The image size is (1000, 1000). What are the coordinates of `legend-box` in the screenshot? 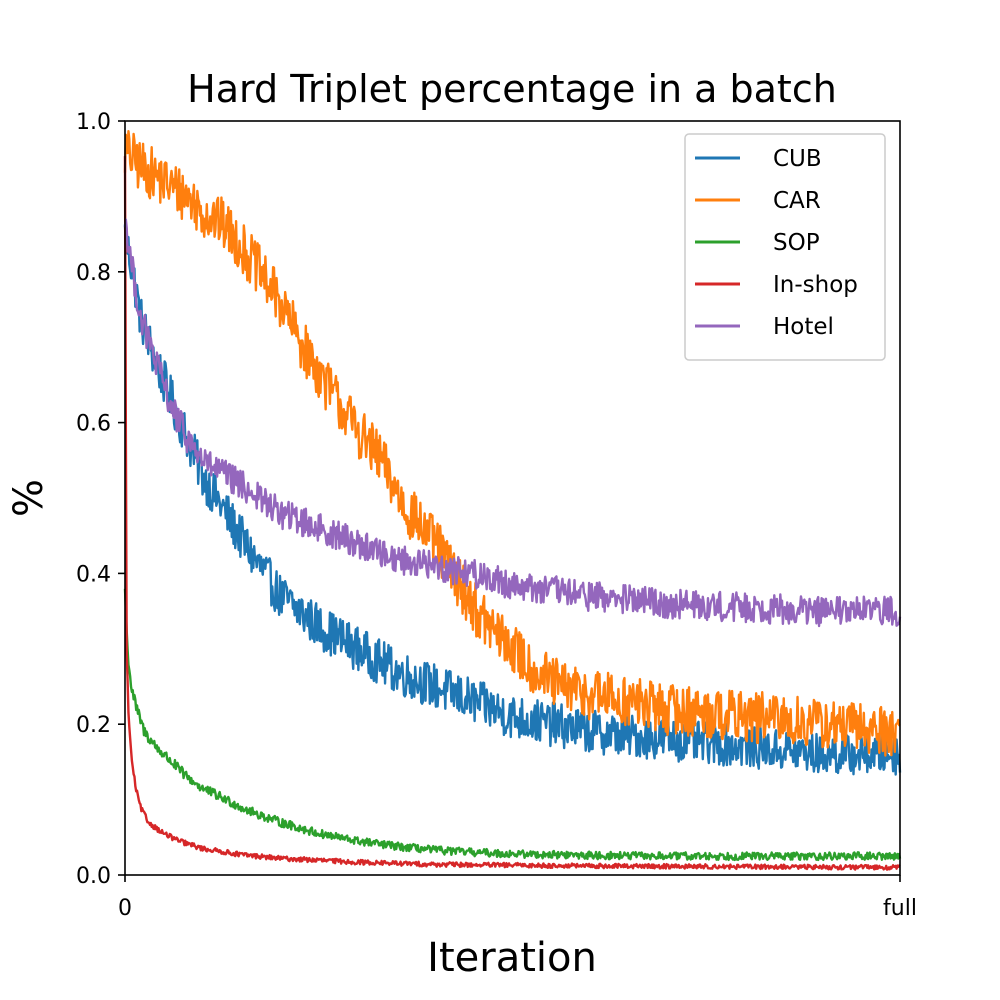 It's located at (785, 247).